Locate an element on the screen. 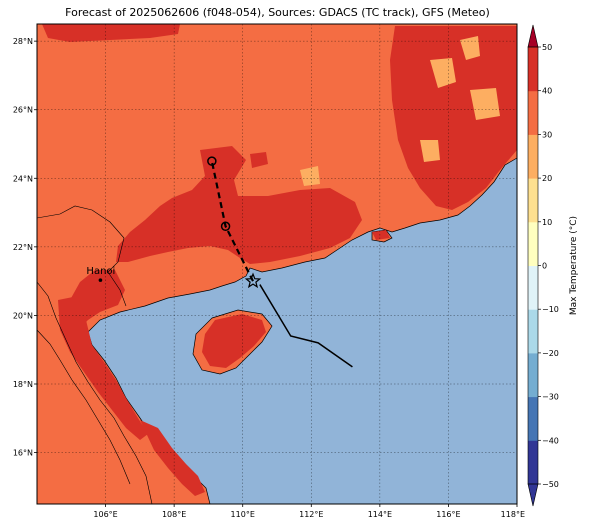 The image size is (591, 528). colorbar-extend-max is located at coordinates (533, 36).